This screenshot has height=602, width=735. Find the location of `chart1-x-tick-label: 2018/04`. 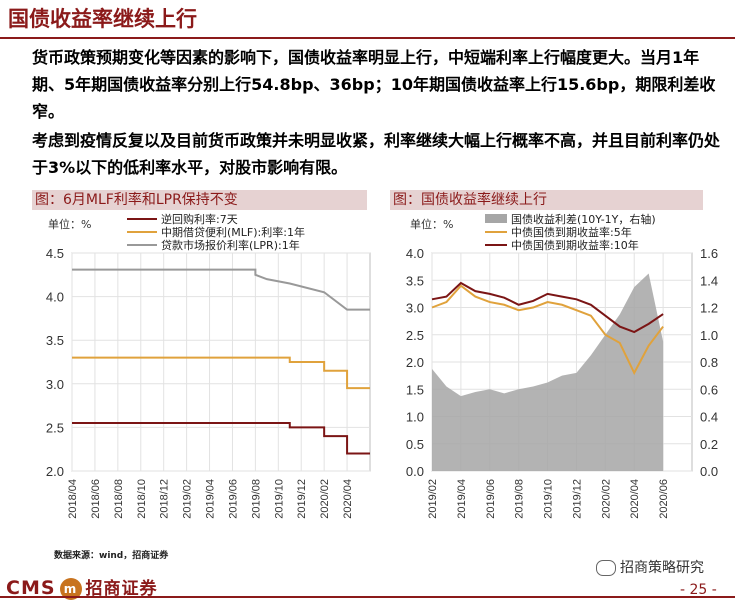

chart1-x-tick-label: 2018/04 is located at coordinates (73, 499).